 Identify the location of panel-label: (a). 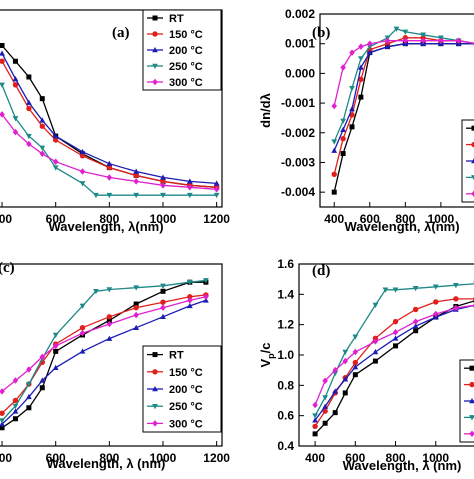
(121, 33).